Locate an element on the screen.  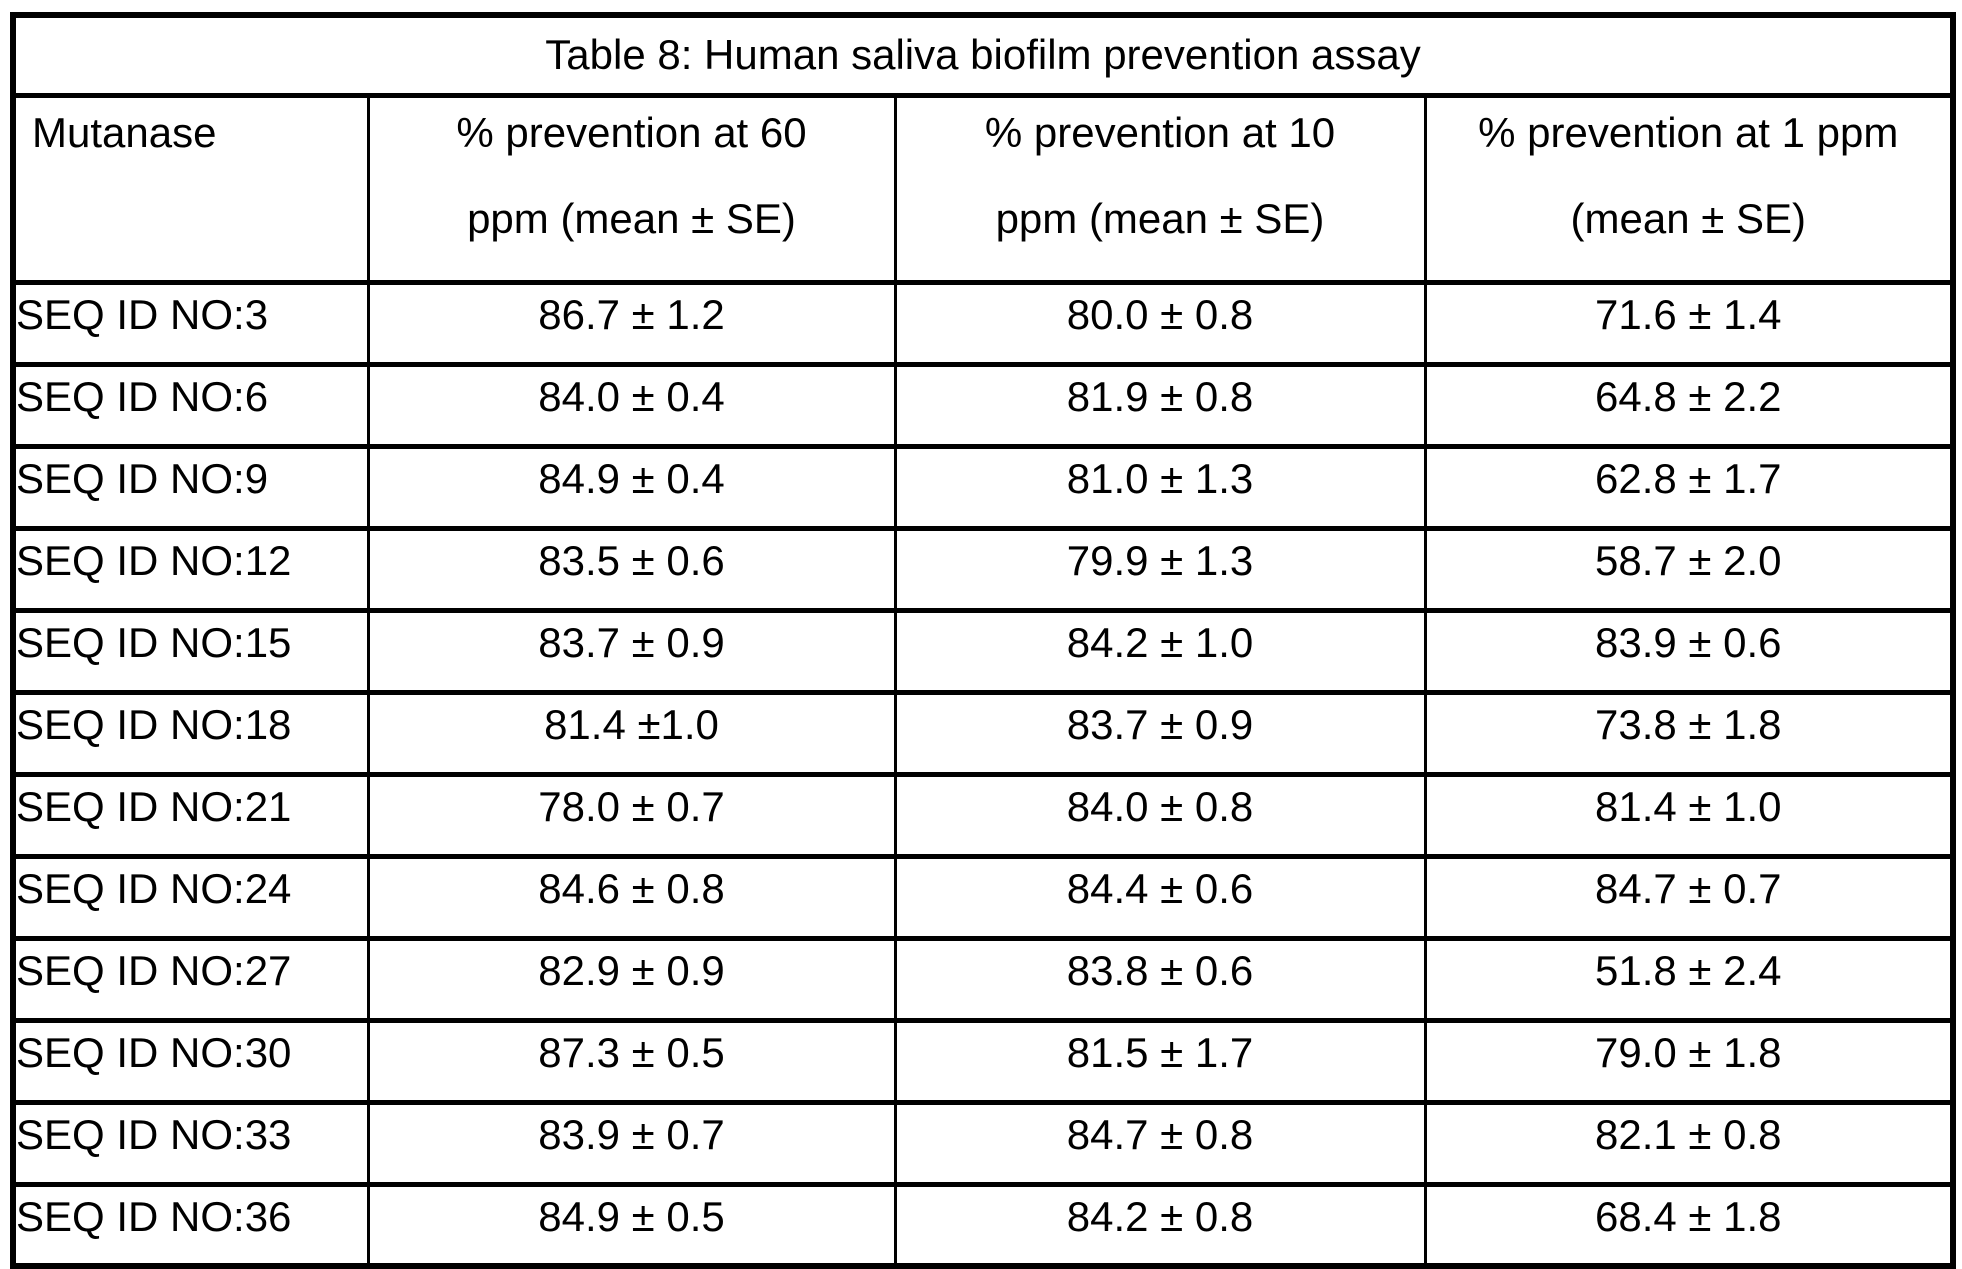
cell-prevention-60ppm: 84.0 ± 0.4 is located at coordinates (631, 405).